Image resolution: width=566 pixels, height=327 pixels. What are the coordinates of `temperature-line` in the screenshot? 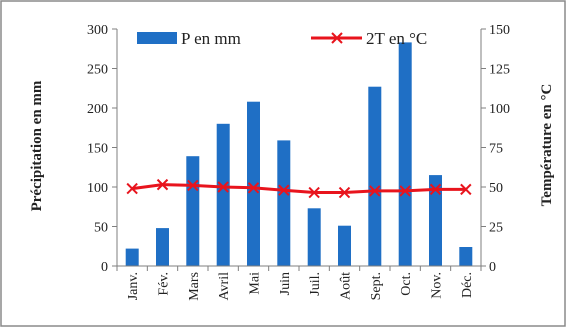 It's located at (299, 188).